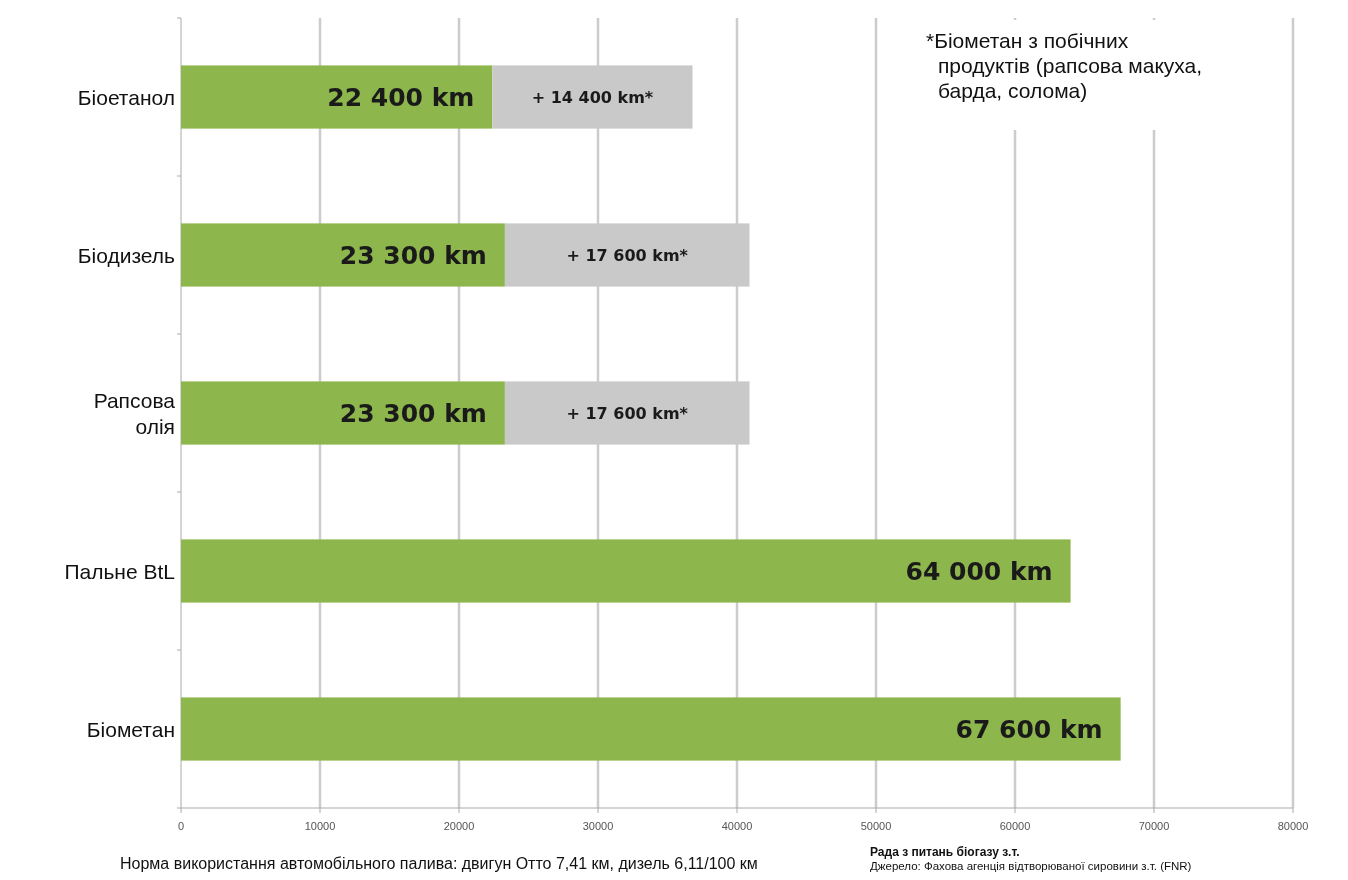 The width and height of the screenshot is (1348, 880). What do you see at coordinates (459, 826) in the screenshot?
I see `x-tick-label: 20000` at bounding box center [459, 826].